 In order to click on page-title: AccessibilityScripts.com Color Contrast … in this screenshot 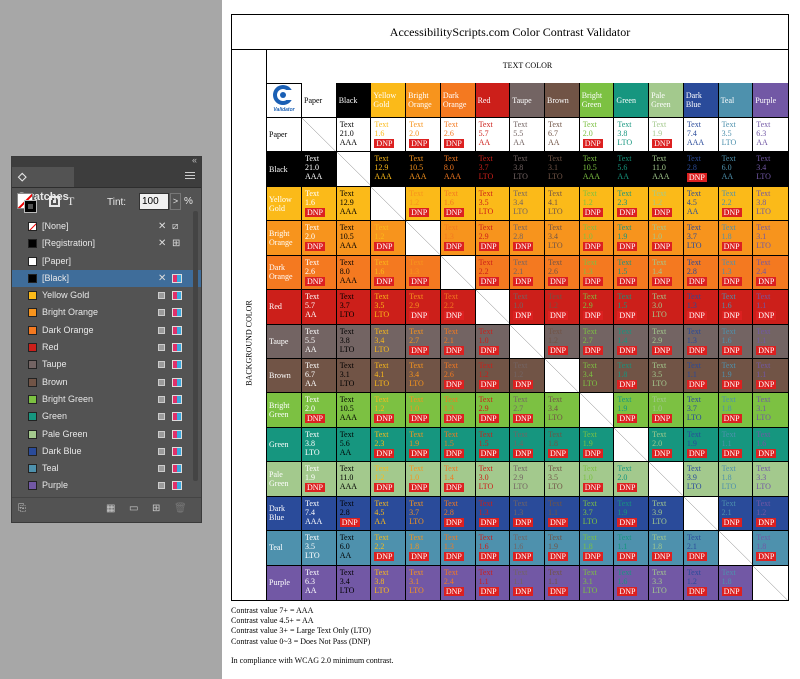, I will do `click(510, 32)`.